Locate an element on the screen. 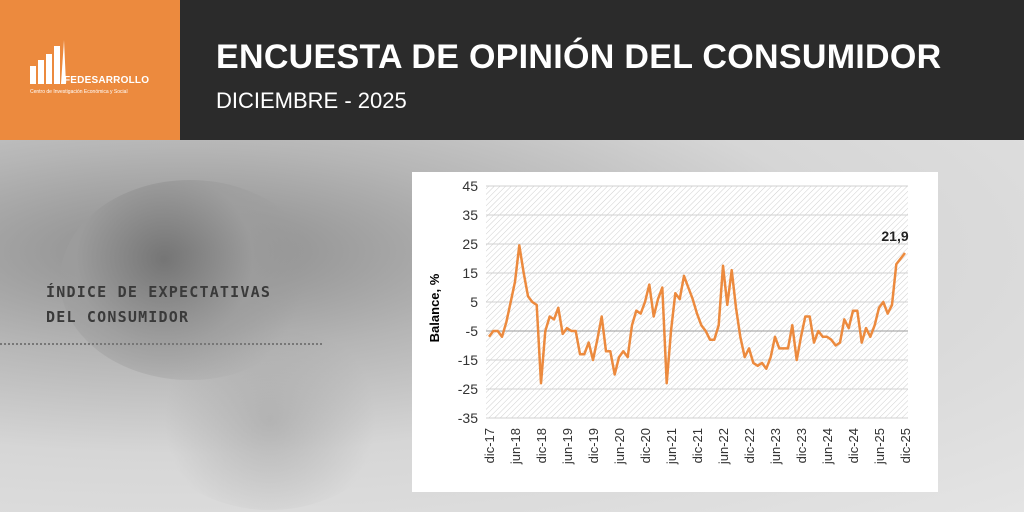 The width and height of the screenshot is (1024, 512). x-tick-label: dic-17 is located at coordinates (489, 445).